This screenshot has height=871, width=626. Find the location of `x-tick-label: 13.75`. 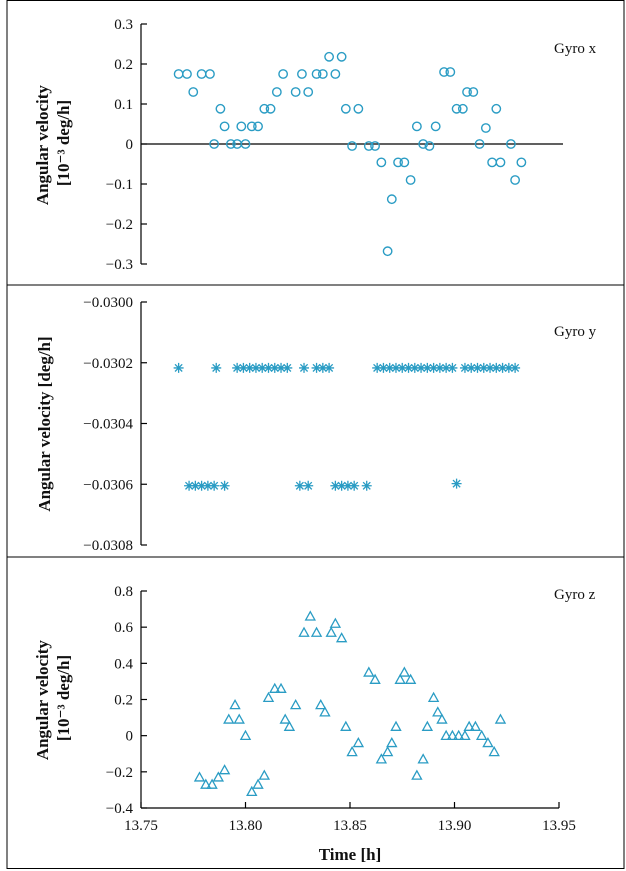

x-tick-label: 13.75 is located at coordinates (141, 826).